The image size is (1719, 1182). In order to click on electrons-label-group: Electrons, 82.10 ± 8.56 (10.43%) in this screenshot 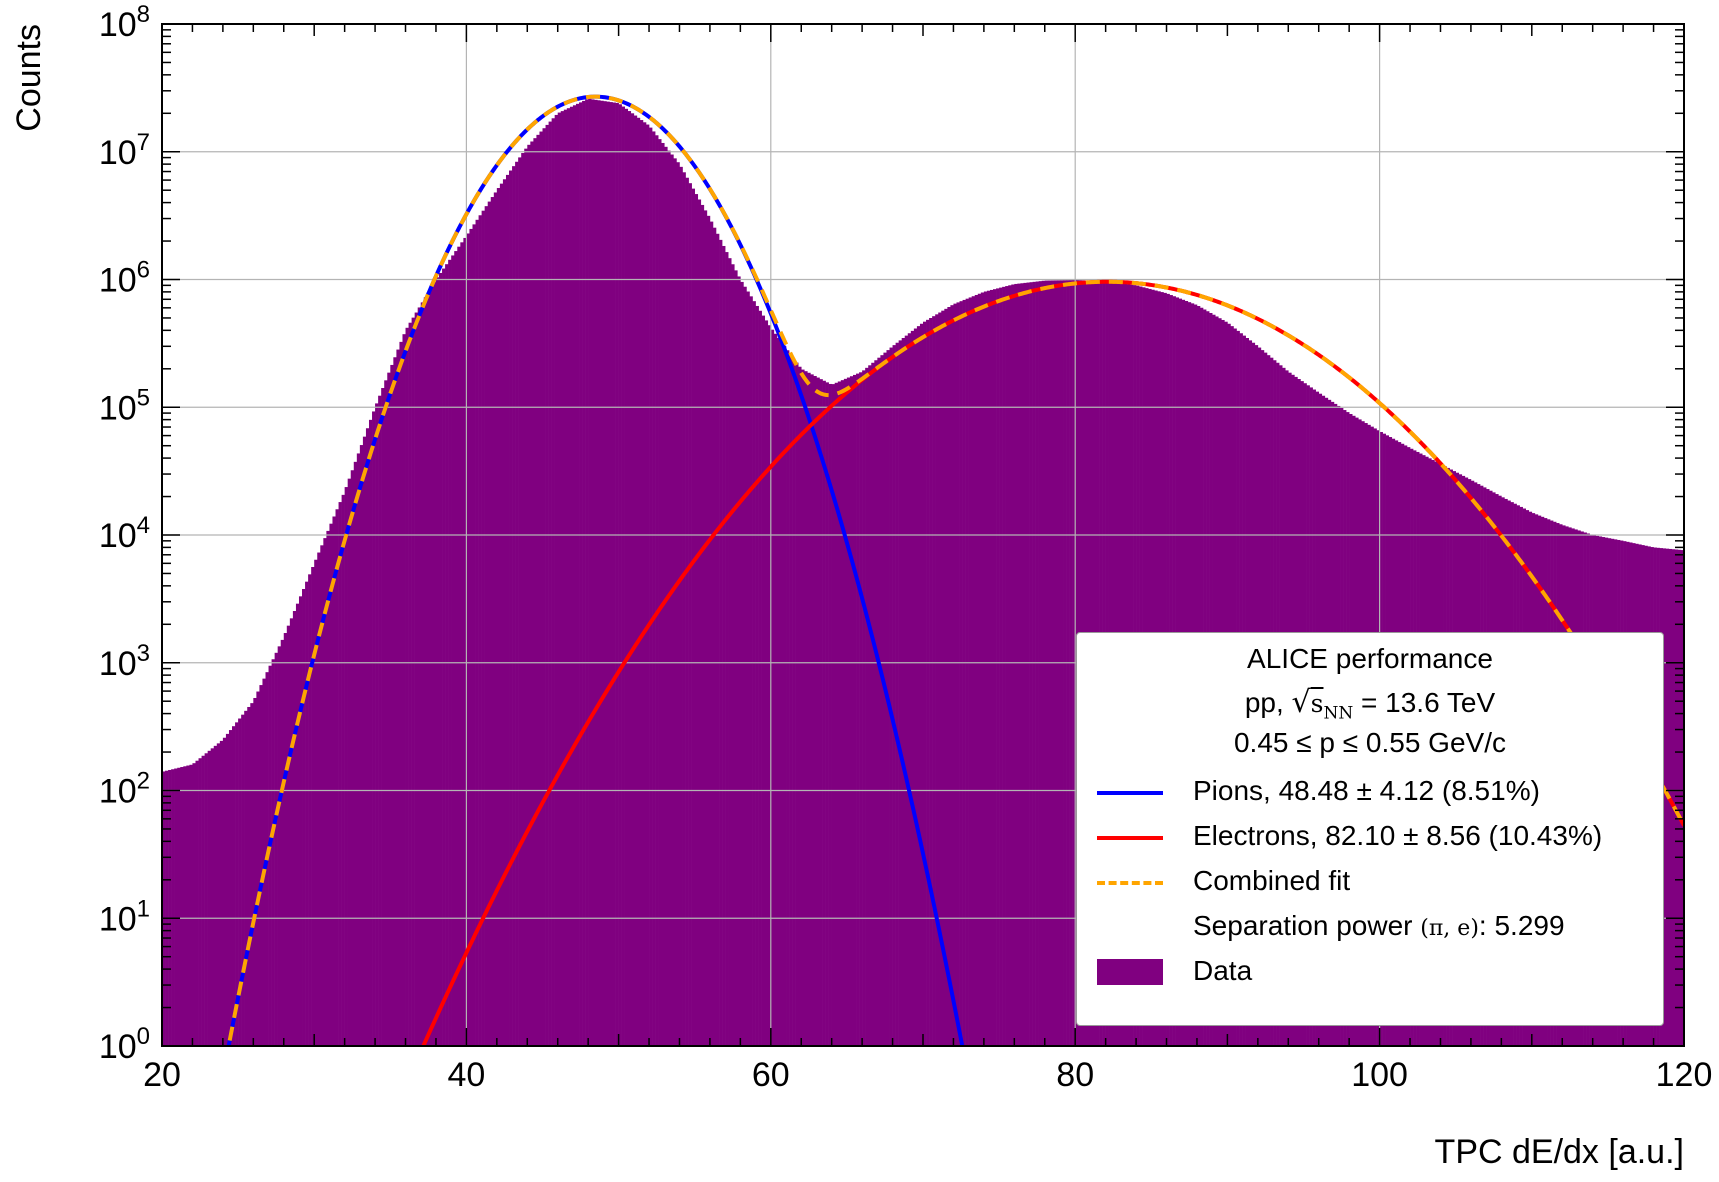, I will do `click(1397, 836)`.